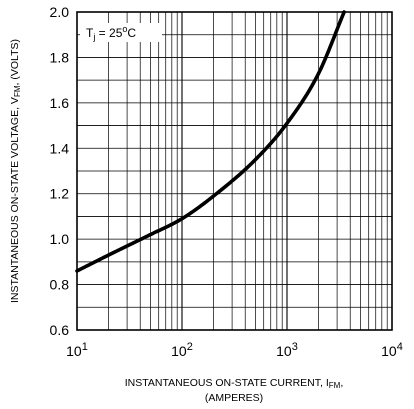  I want to click on x-axis-title-tail: ,, so click(341, 383).